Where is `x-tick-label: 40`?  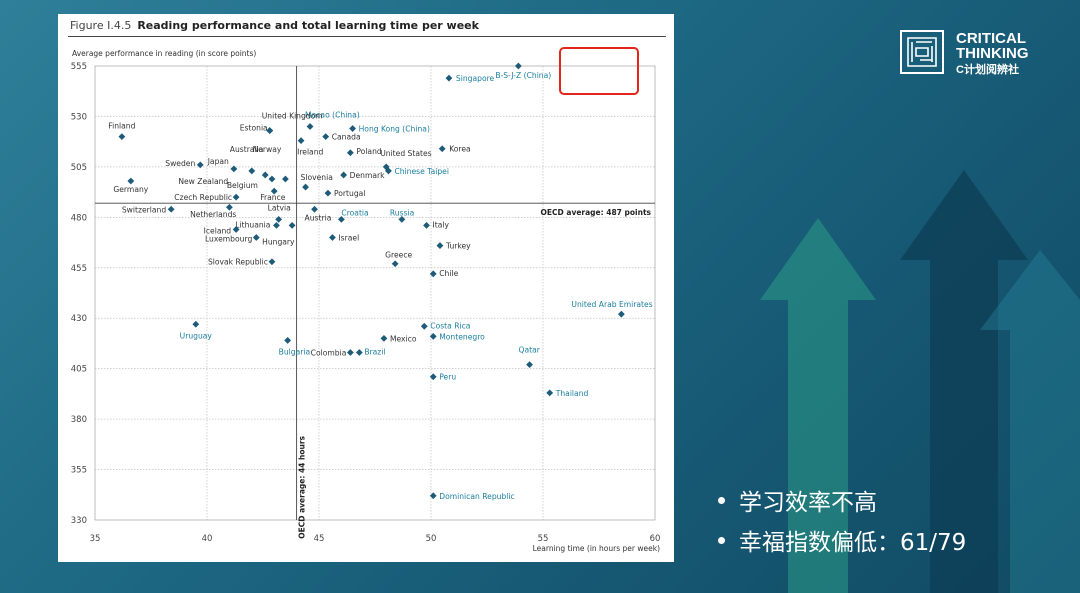
x-tick-label: 40 is located at coordinates (207, 539).